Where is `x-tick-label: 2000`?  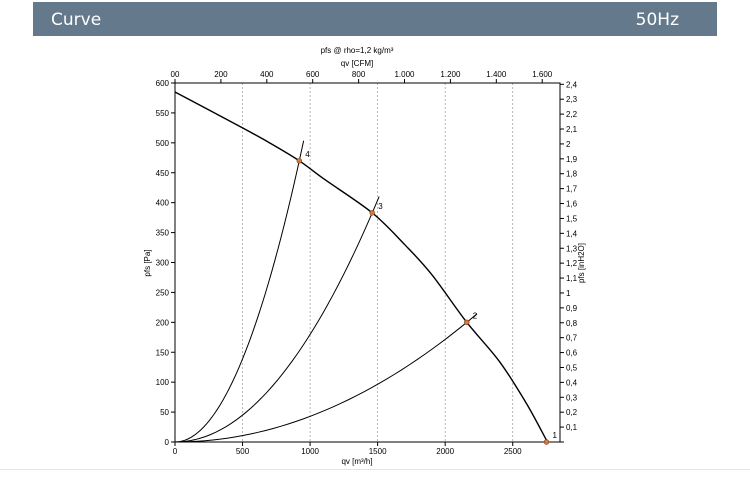 x-tick-label: 2000 is located at coordinates (445, 451).